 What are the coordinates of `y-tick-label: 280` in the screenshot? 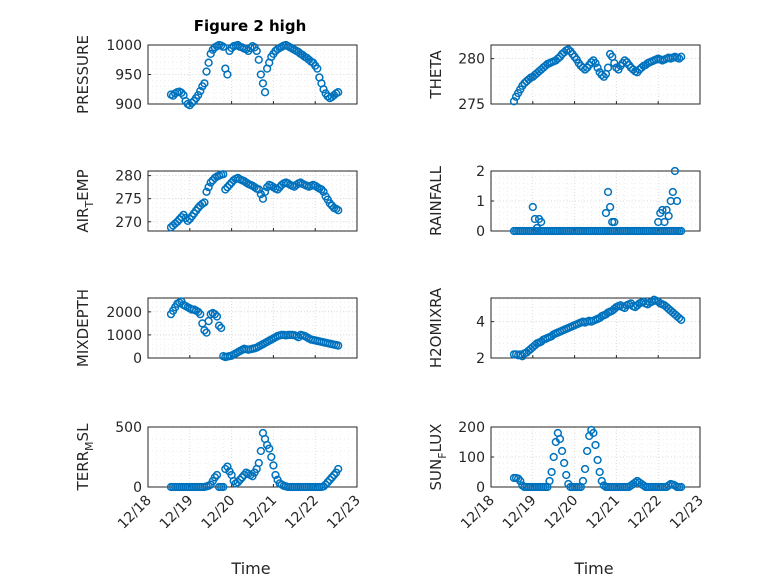 It's located at (471, 60).